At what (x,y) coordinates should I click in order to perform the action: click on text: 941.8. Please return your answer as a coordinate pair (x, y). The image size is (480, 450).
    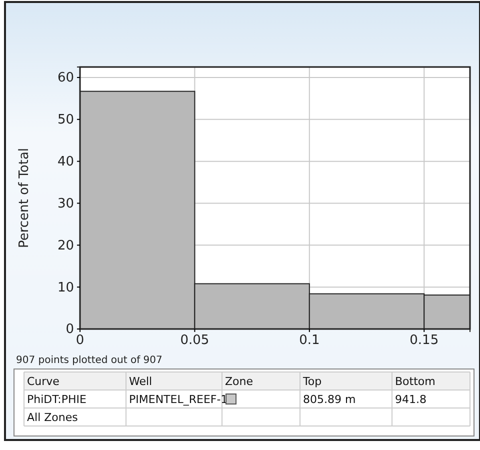
    Looking at the image, I should click on (410, 399).